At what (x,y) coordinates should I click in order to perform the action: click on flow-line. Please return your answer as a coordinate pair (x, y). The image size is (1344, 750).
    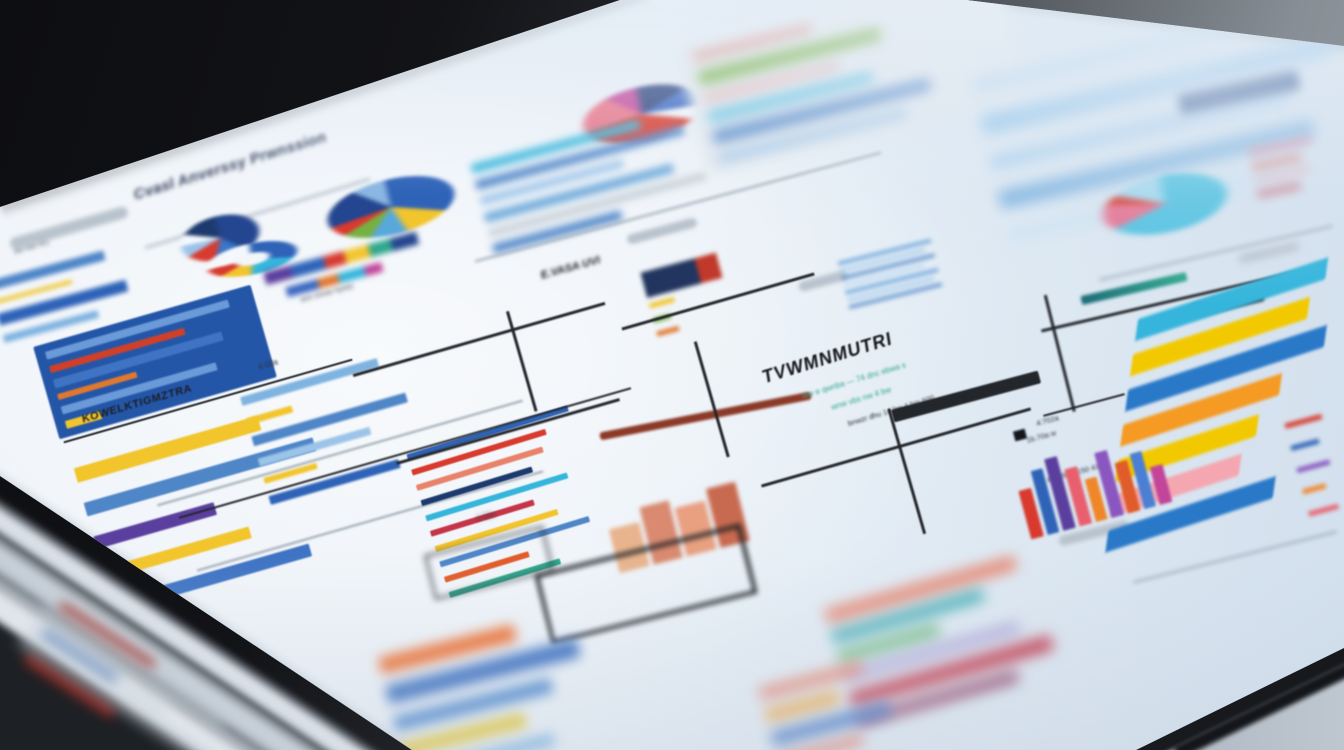
    Looking at the image, I should click on (479, 339).